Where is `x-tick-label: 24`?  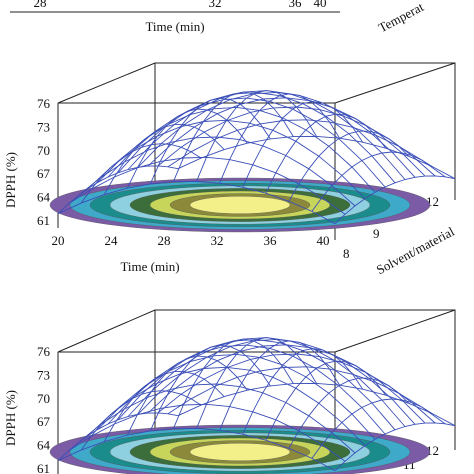
x-tick-label: 24 is located at coordinates (112, 240).